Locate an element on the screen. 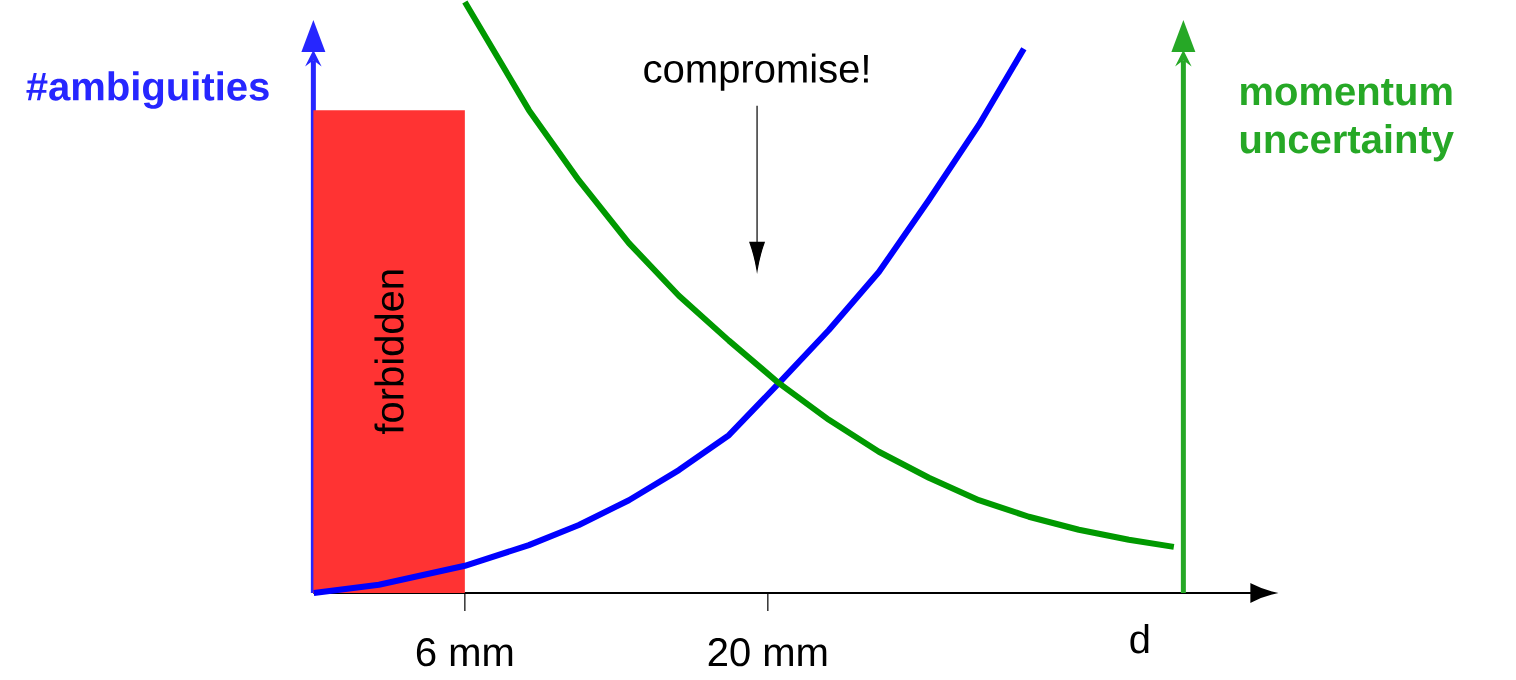 The image size is (1516, 680). x-tick-label: 20 mm is located at coordinates (767, 652).